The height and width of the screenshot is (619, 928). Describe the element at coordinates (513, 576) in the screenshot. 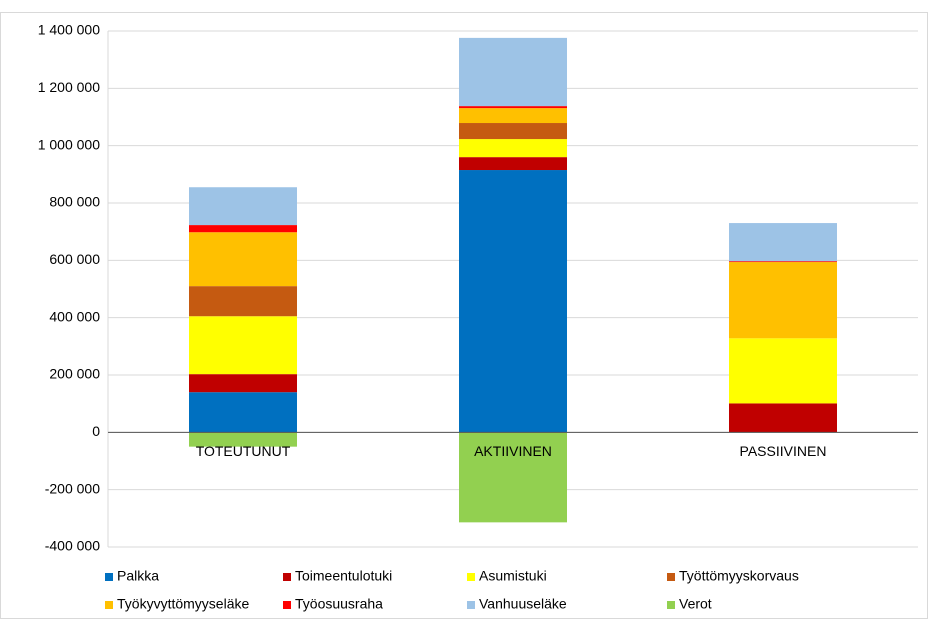

I see `legend-label: Asumistuki` at that location.